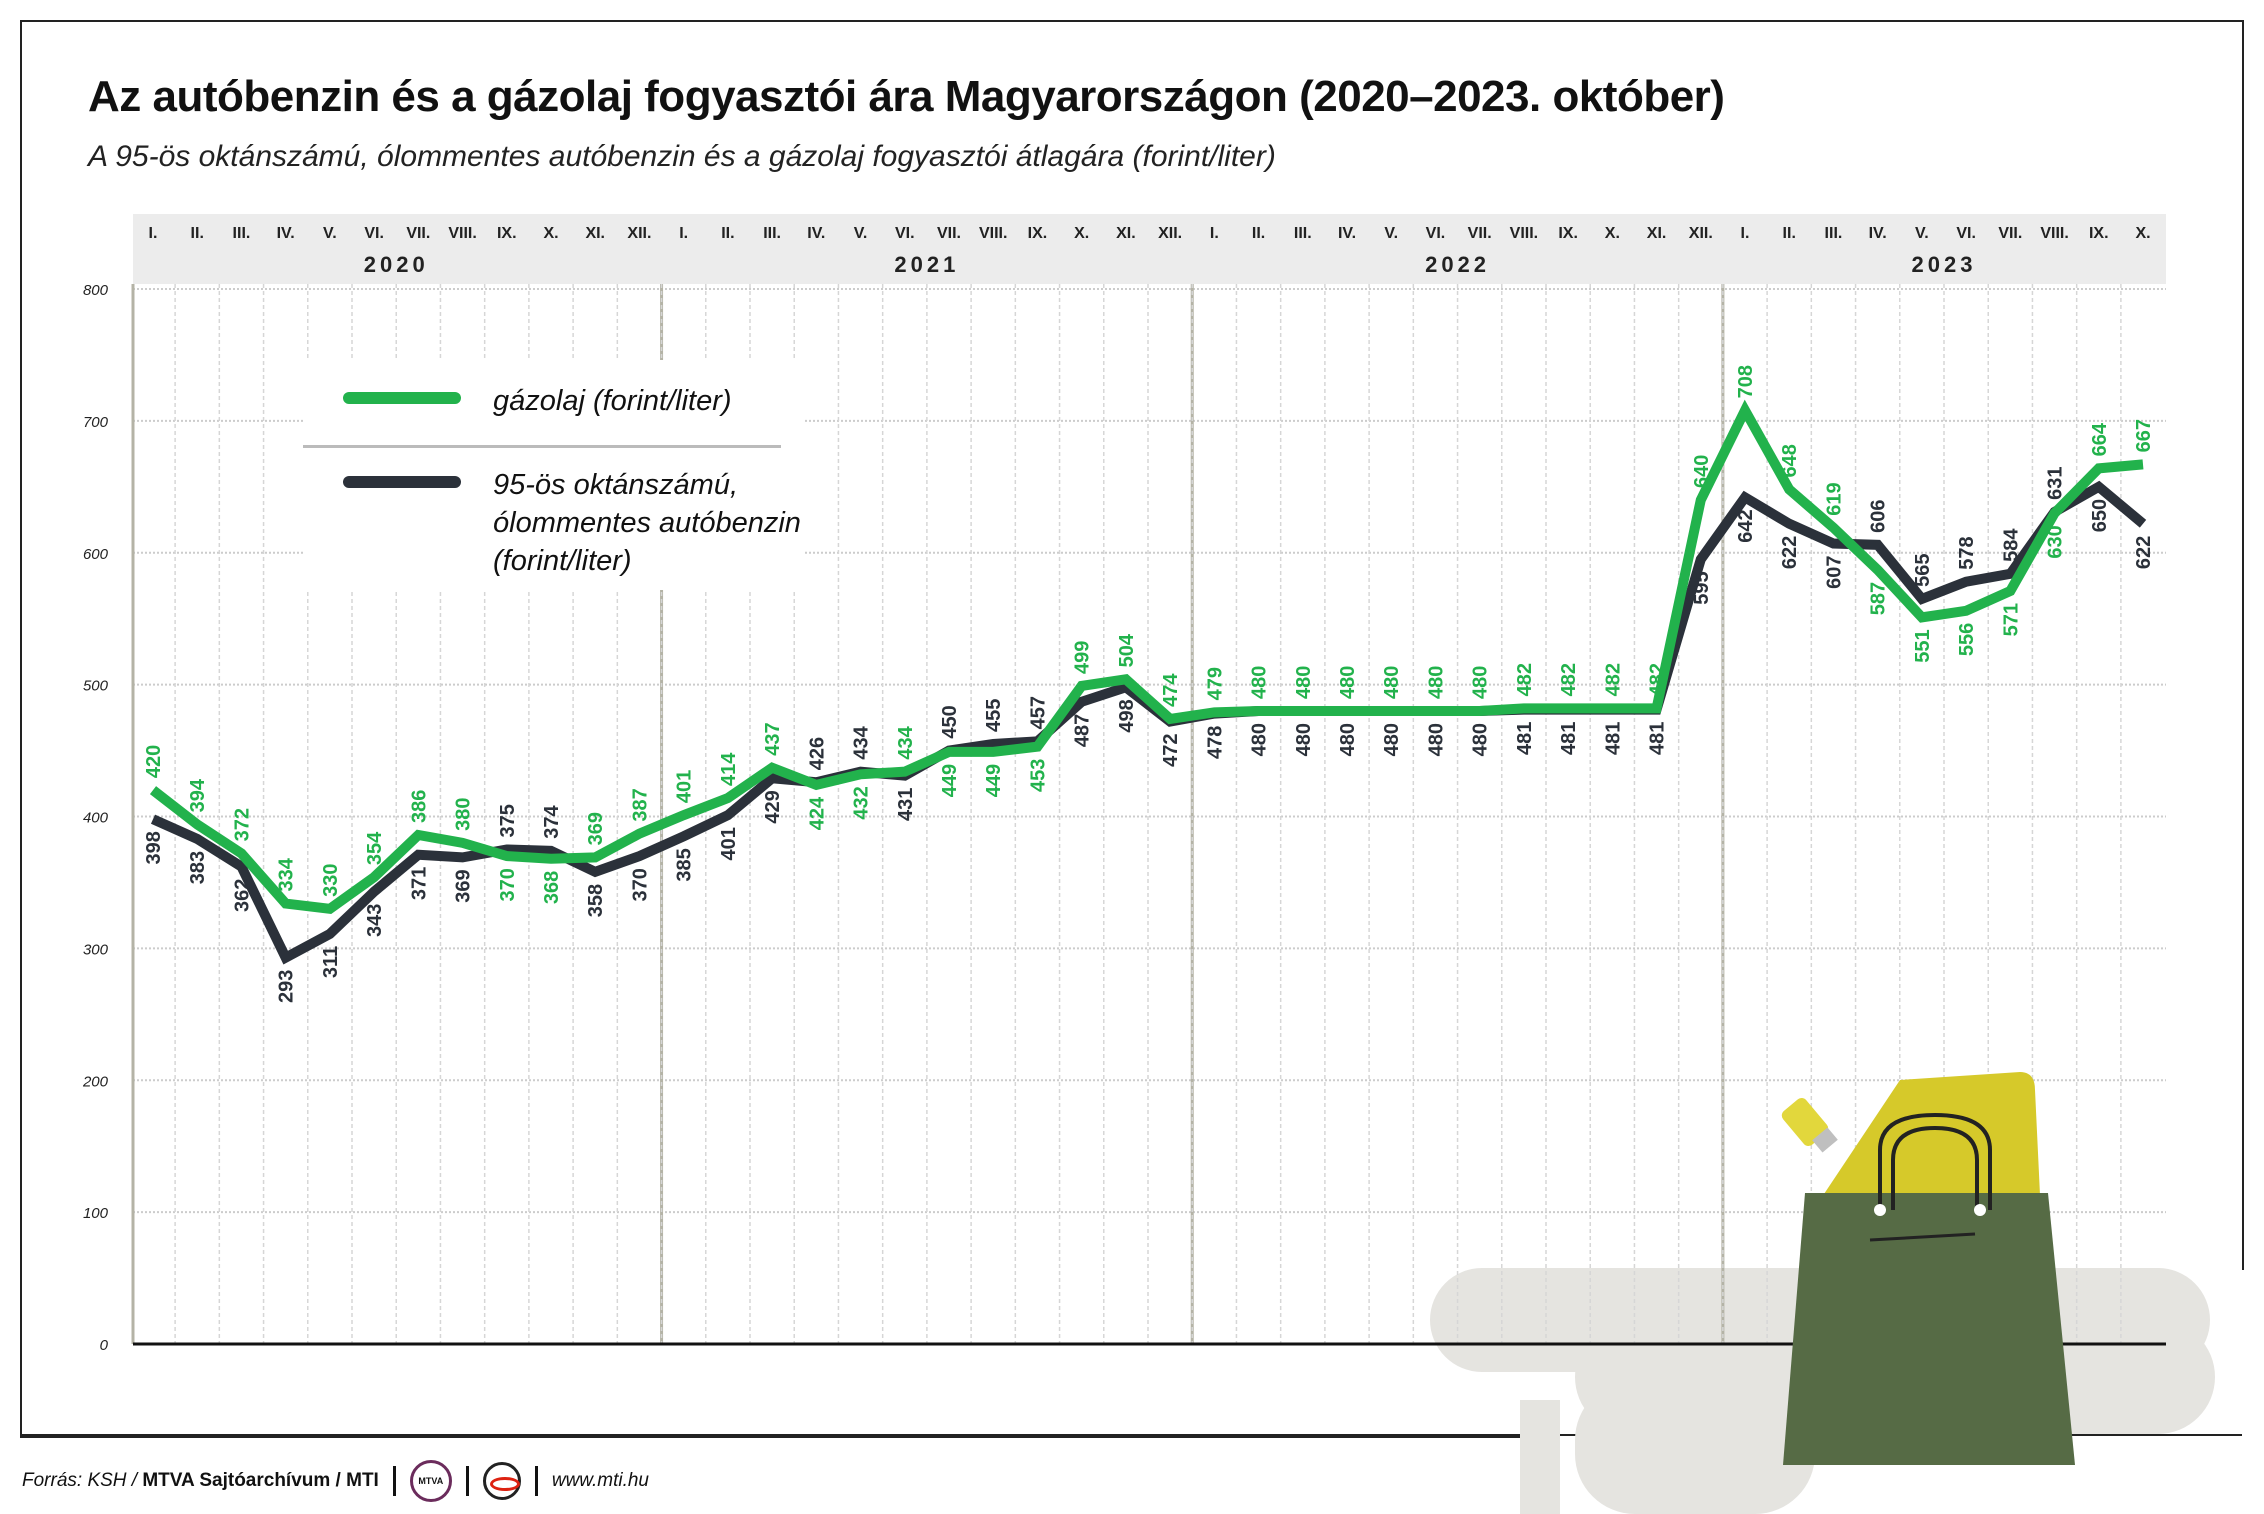 The width and height of the screenshot is (2264, 1514). What do you see at coordinates (816, 233) in the screenshot?
I see `month-label: IV.` at bounding box center [816, 233].